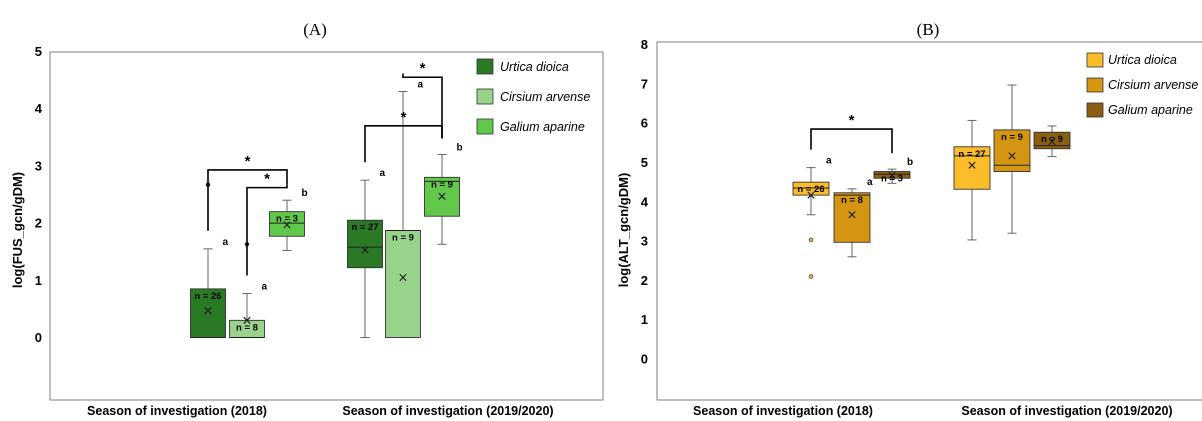  I want to click on y-tick-label-8: 8, so click(644, 44).